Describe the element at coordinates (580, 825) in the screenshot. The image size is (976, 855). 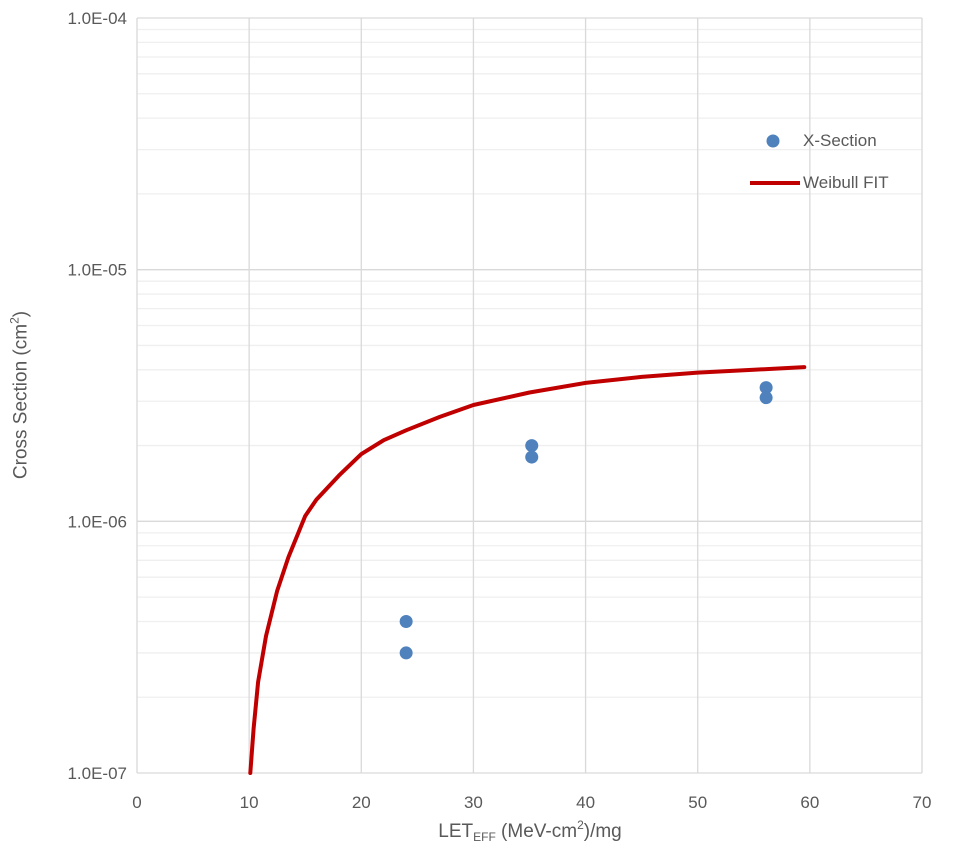
I see `x-label-superscript: 2` at that location.